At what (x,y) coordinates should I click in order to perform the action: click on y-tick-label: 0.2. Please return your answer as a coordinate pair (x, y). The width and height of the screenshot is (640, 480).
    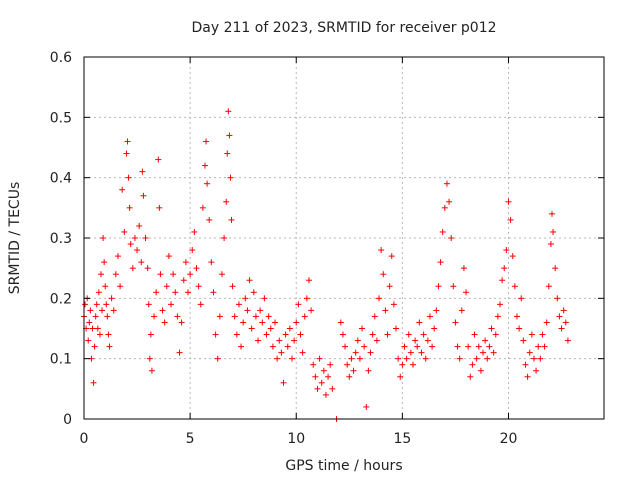
    Looking at the image, I should click on (61, 299).